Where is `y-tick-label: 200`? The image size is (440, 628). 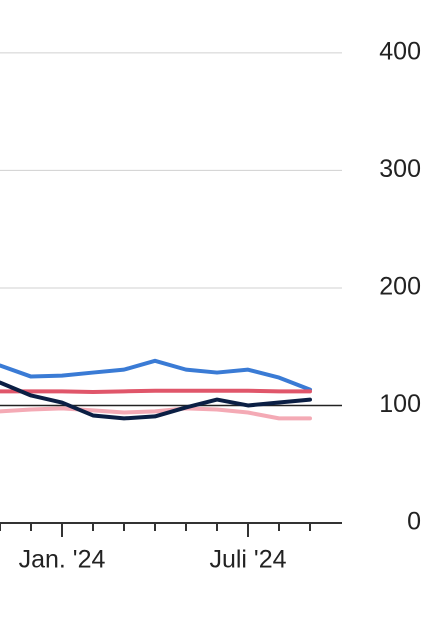
y-tick-label: 200 is located at coordinates (400, 287).